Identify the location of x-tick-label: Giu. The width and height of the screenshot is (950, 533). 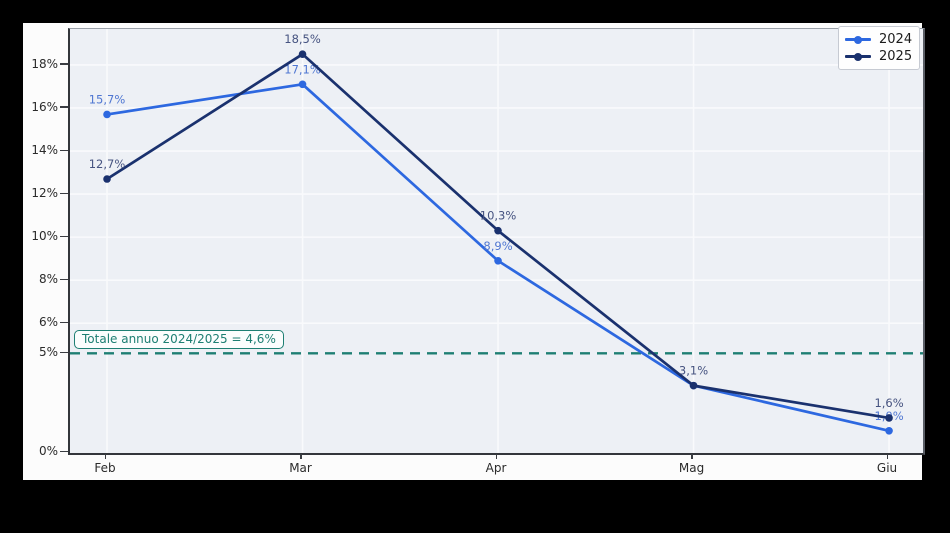
(887, 468).